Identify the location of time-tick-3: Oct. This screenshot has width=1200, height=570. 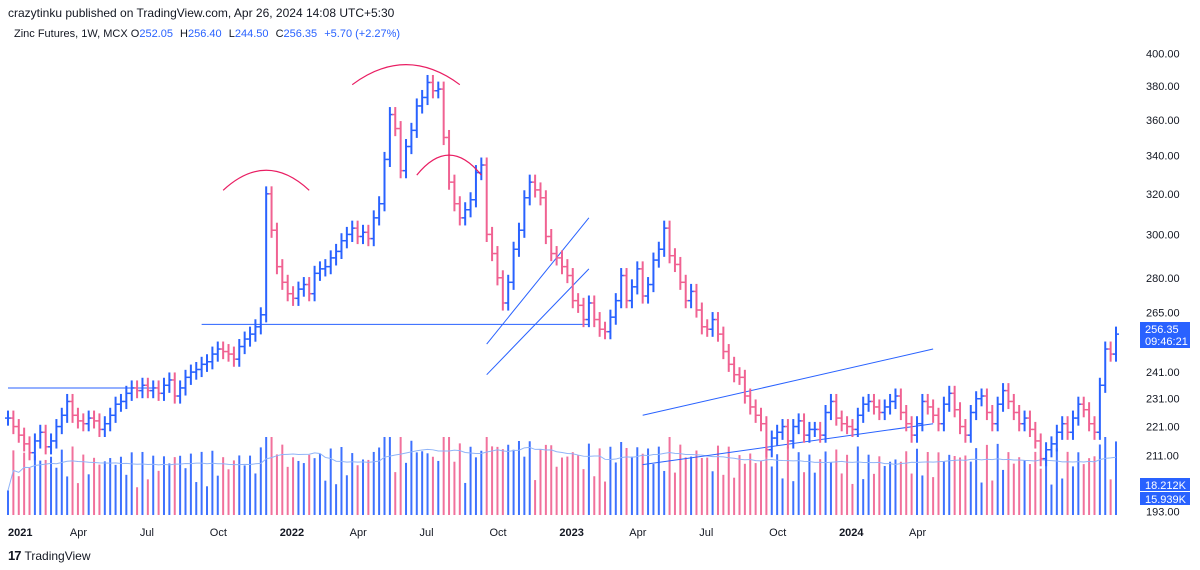
(218, 533).